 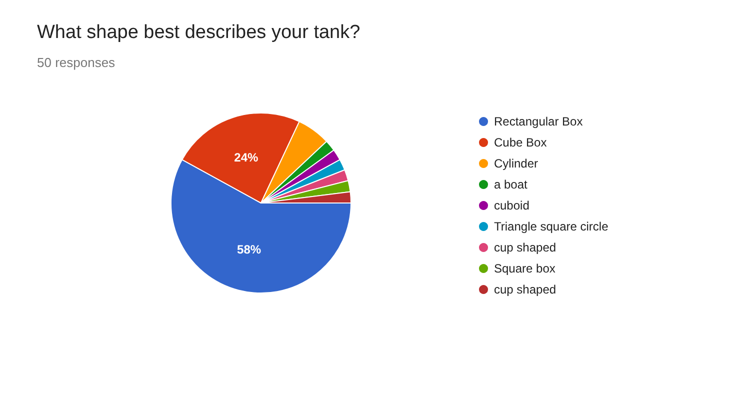 What do you see at coordinates (249, 249) in the screenshot?
I see `data-label: 58%` at bounding box center [249, 249].